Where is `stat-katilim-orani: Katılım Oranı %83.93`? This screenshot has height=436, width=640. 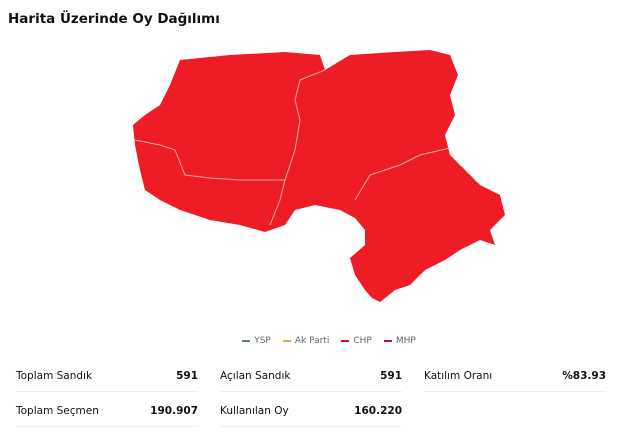 stat-katilim-orani: Katılım Oranı %83.93 is located at coordinates (515, 376).